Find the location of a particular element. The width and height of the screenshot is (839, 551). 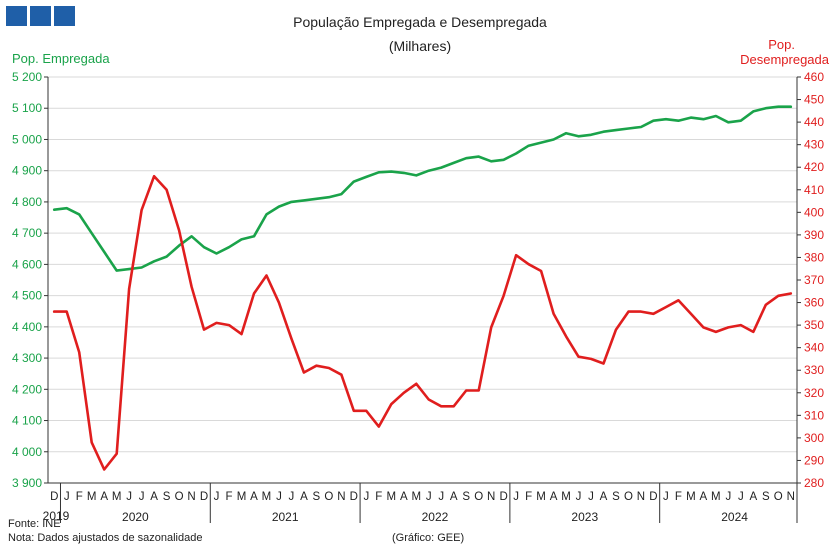

month-label: S is located at coordinates (167, 497).